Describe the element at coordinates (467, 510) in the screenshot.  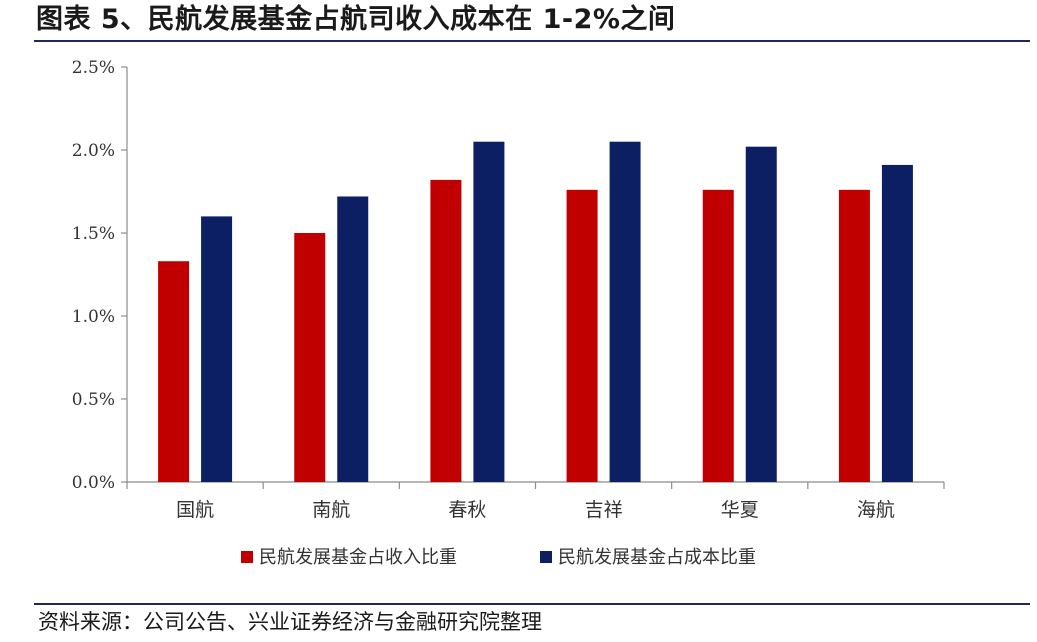
I see `x-category-label: 春秋` at that location.